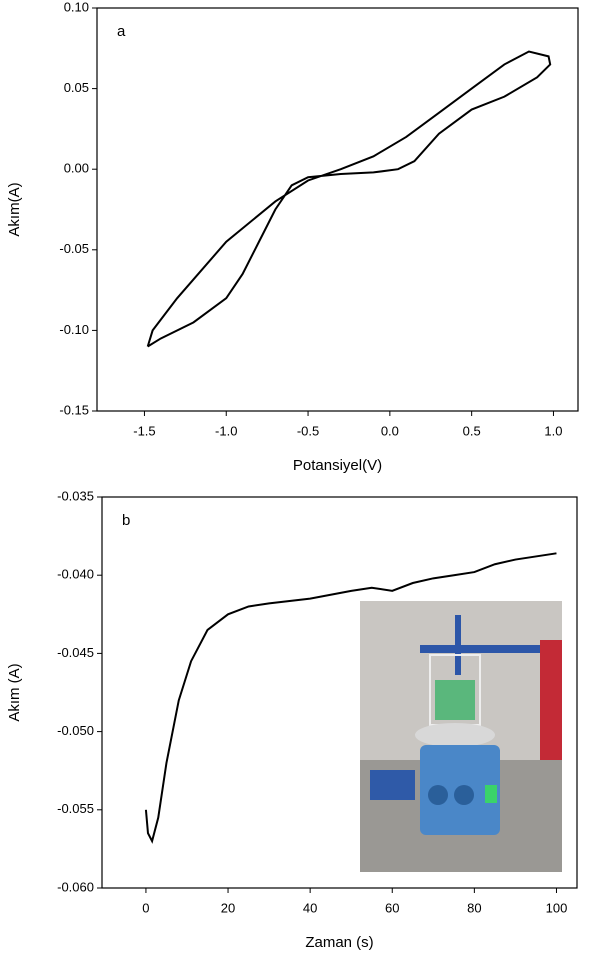  I want to click on x-tick-label: 100, so click(557, 907).